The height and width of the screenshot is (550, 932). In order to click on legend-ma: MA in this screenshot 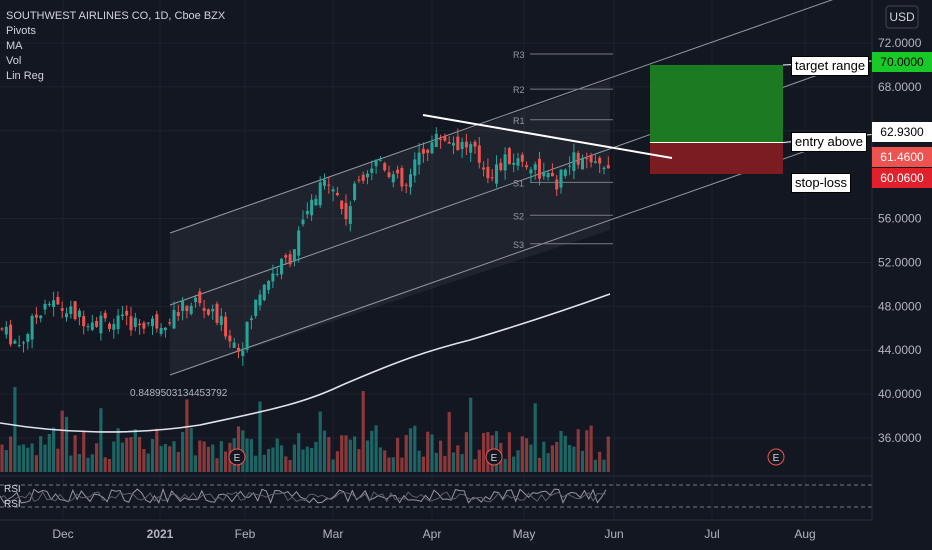, I will do `click(14, 46)`.